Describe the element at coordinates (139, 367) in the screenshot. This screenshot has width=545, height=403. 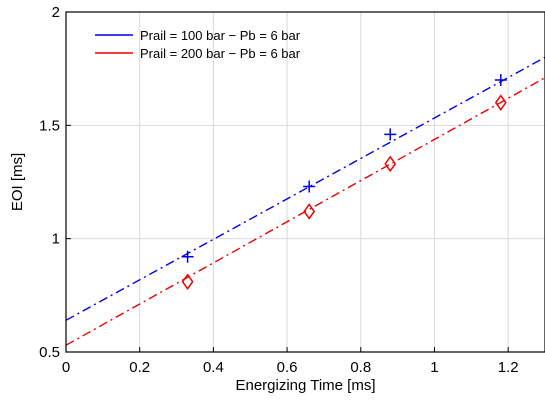
I see `x-tick-label: 0.2` at that location.